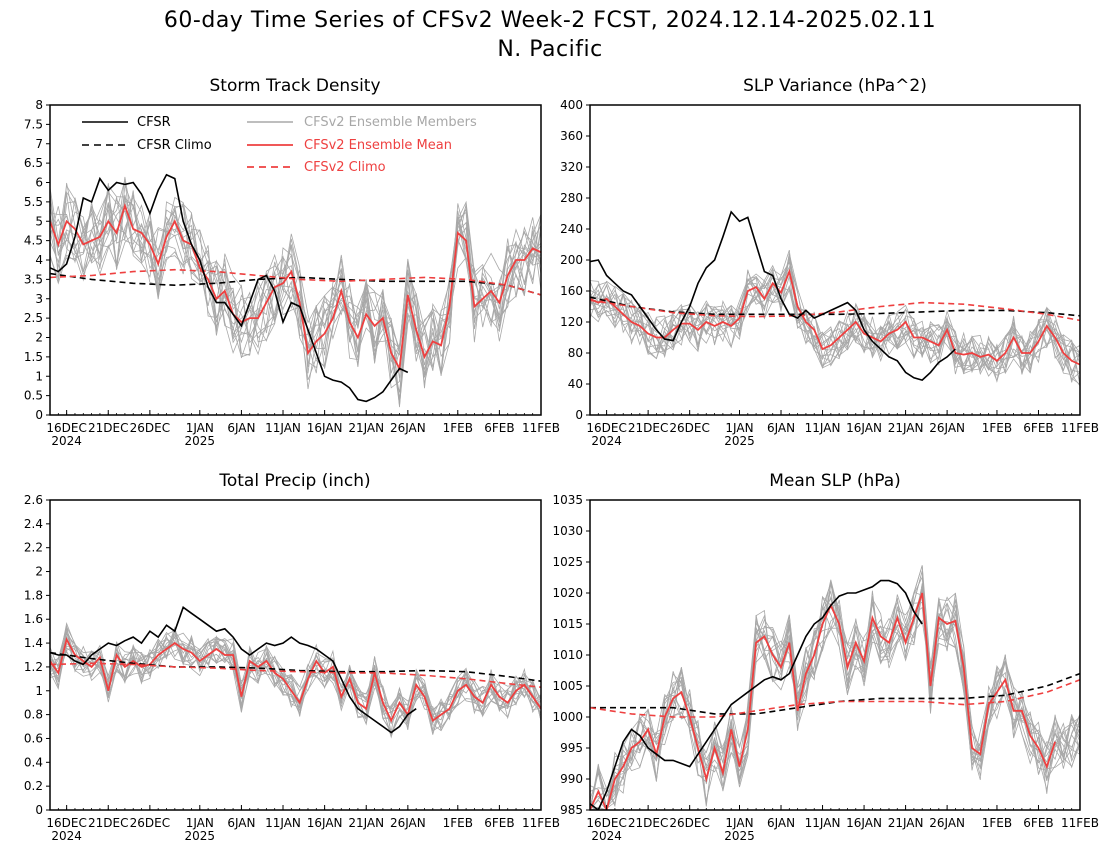 The height and width of the screenshot is (850, 1100). Describe the element at coordinates (33, 595) in the screenshot. I see `y-tick-label: 1.8` at that location.